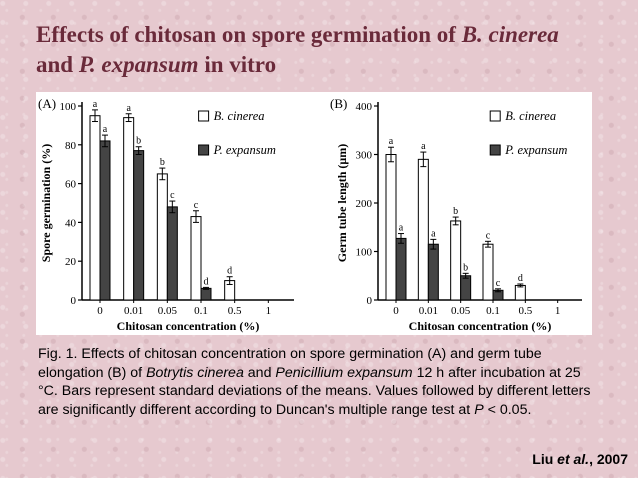  What do you see at coordinates (46, 203) in the screenshot?
I see `y-axis-label: Spore germination (%)` at bounding box center [46, 203].